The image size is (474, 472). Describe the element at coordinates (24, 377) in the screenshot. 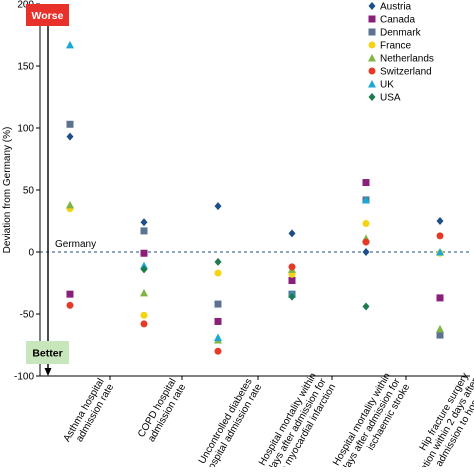

I see `y-tick-label: -100` at that location.